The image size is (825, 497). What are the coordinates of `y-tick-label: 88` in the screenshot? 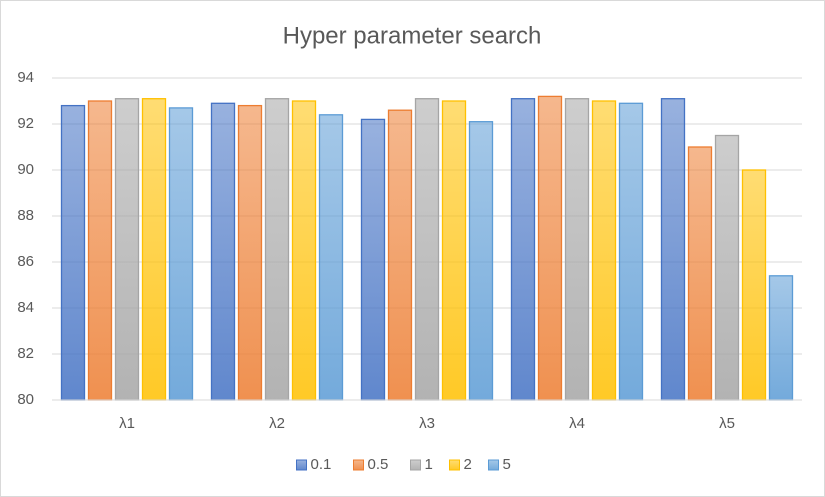 It's located at (25, 215).